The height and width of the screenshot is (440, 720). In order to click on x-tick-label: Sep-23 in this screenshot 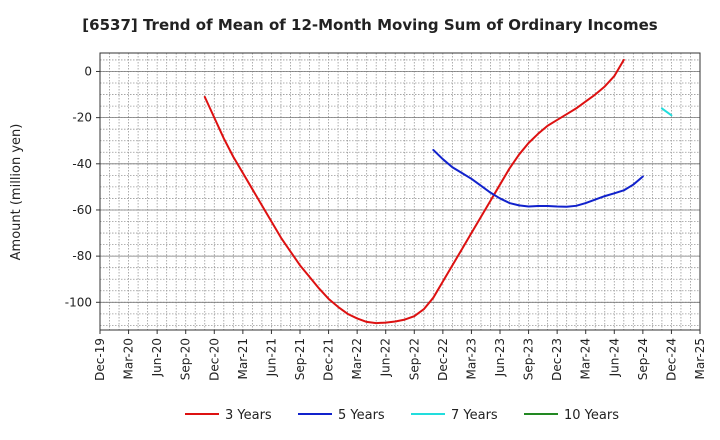, I will do `click(529, 359)`.